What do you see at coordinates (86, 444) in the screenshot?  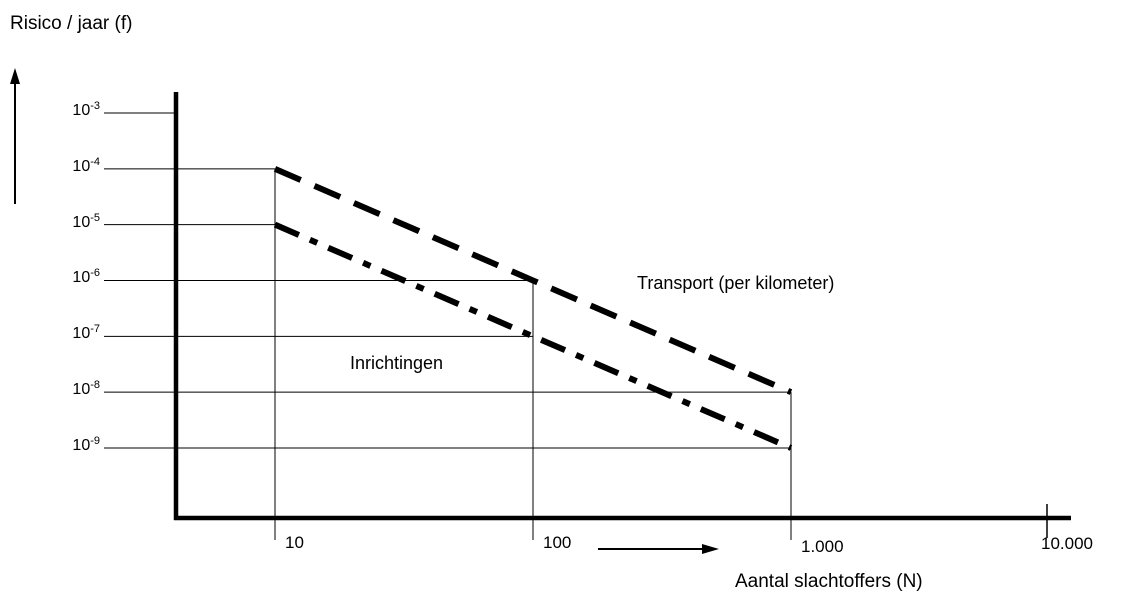 I see `y-tick-label: 10⁻⁹` at bounding box center [86, 444].